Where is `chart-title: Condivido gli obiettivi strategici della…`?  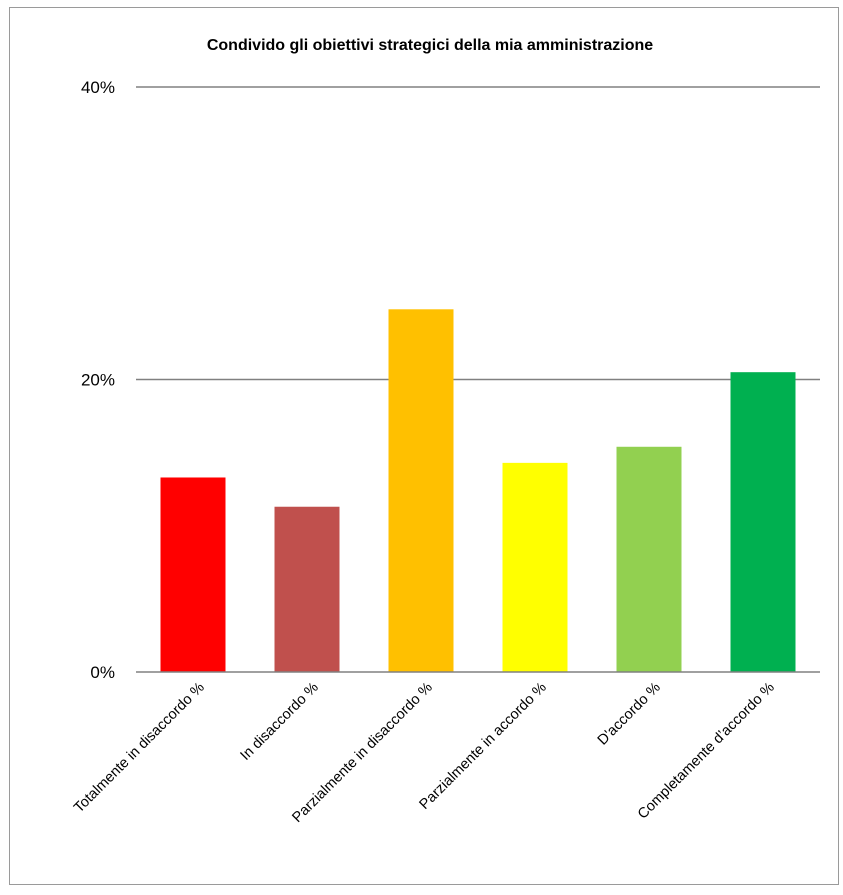
chart-title: Condivido gli obiettivi strategici della… is located at coordinates (430, 45).